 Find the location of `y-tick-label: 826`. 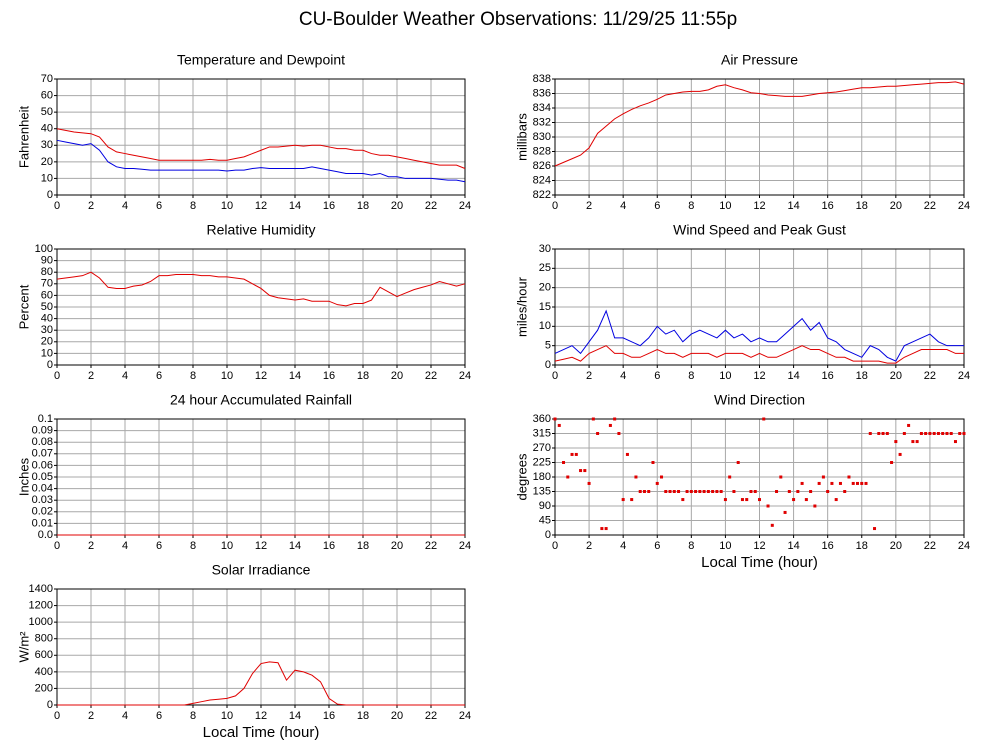

y-tick-label: 826 is located at coordinates (542, 166).